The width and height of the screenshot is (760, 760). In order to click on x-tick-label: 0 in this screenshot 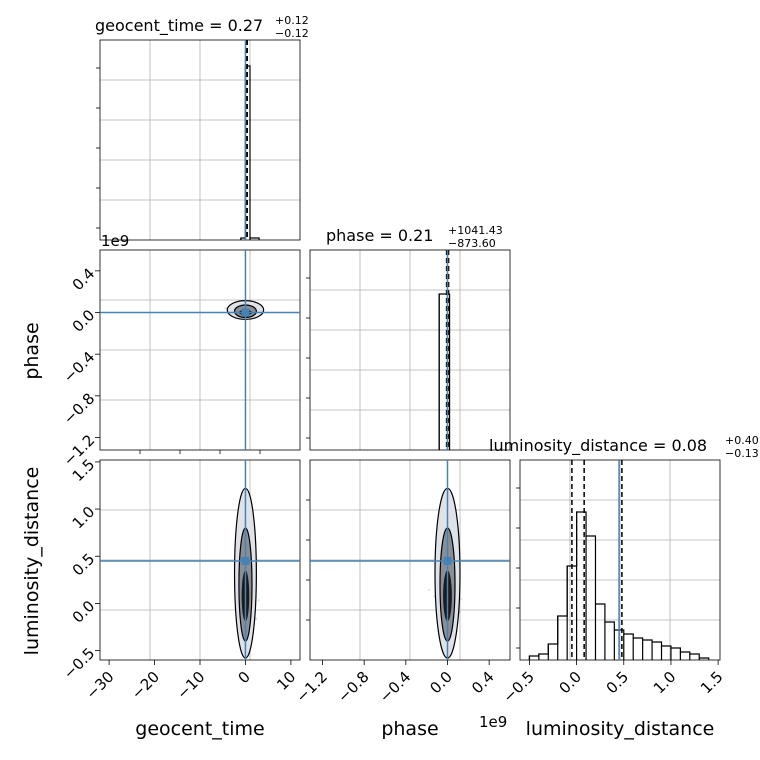, I will do `click(243, 677)`.